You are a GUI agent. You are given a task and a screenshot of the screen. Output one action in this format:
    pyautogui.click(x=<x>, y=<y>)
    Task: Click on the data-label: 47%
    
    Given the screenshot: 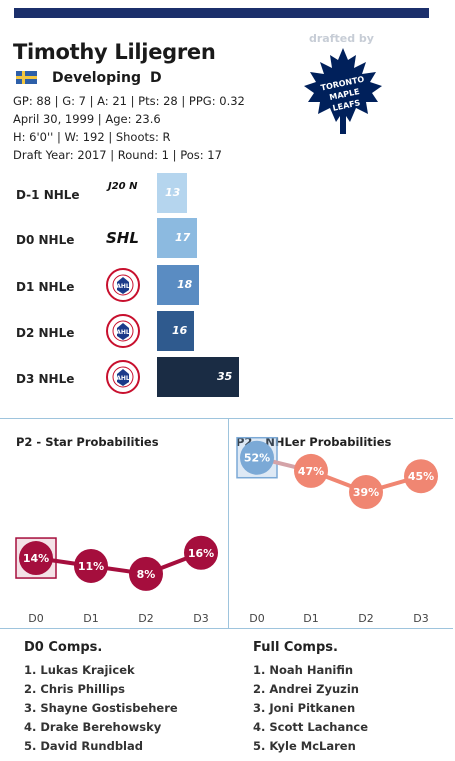 What is the action you would take?
    pyautogui.click(x=311, y=471)
    